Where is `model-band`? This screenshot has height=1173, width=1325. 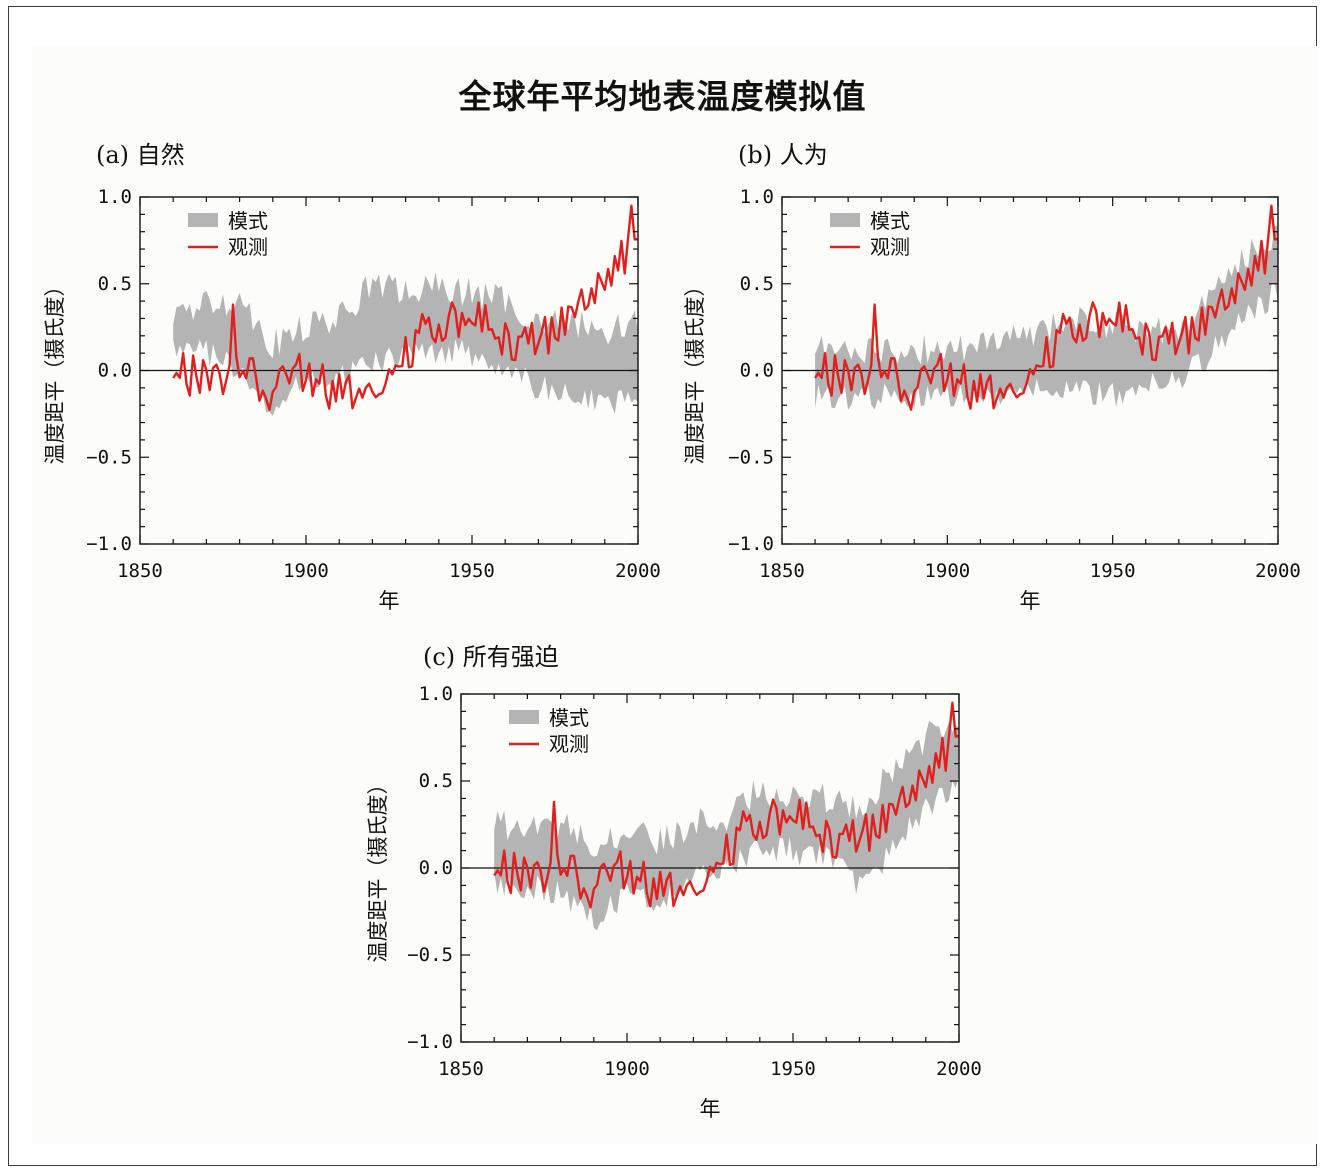
model-band is located at coordinates (1046, 317).